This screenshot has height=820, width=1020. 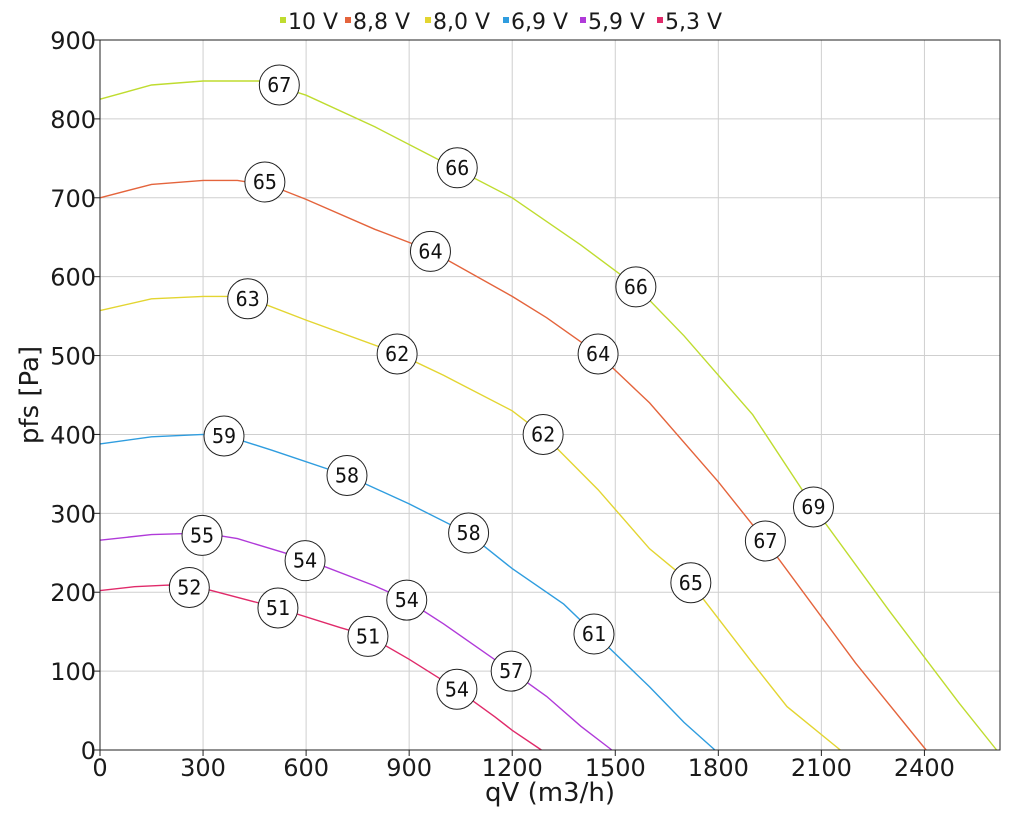 I want to click on legend-entry: 10 V, so click(x=313, y=22).